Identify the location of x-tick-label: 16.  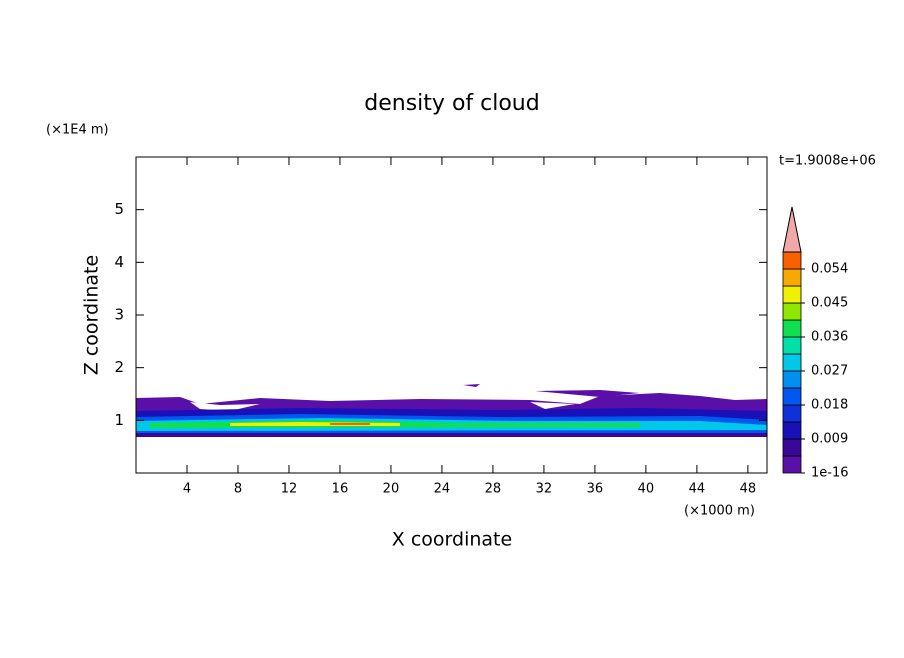
(340, 489).